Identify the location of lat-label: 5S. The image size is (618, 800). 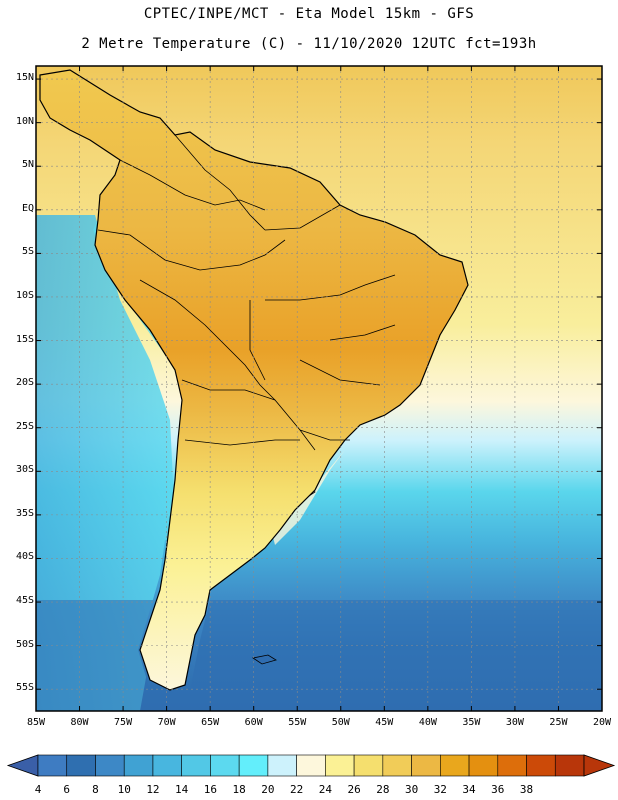
(27, 252).